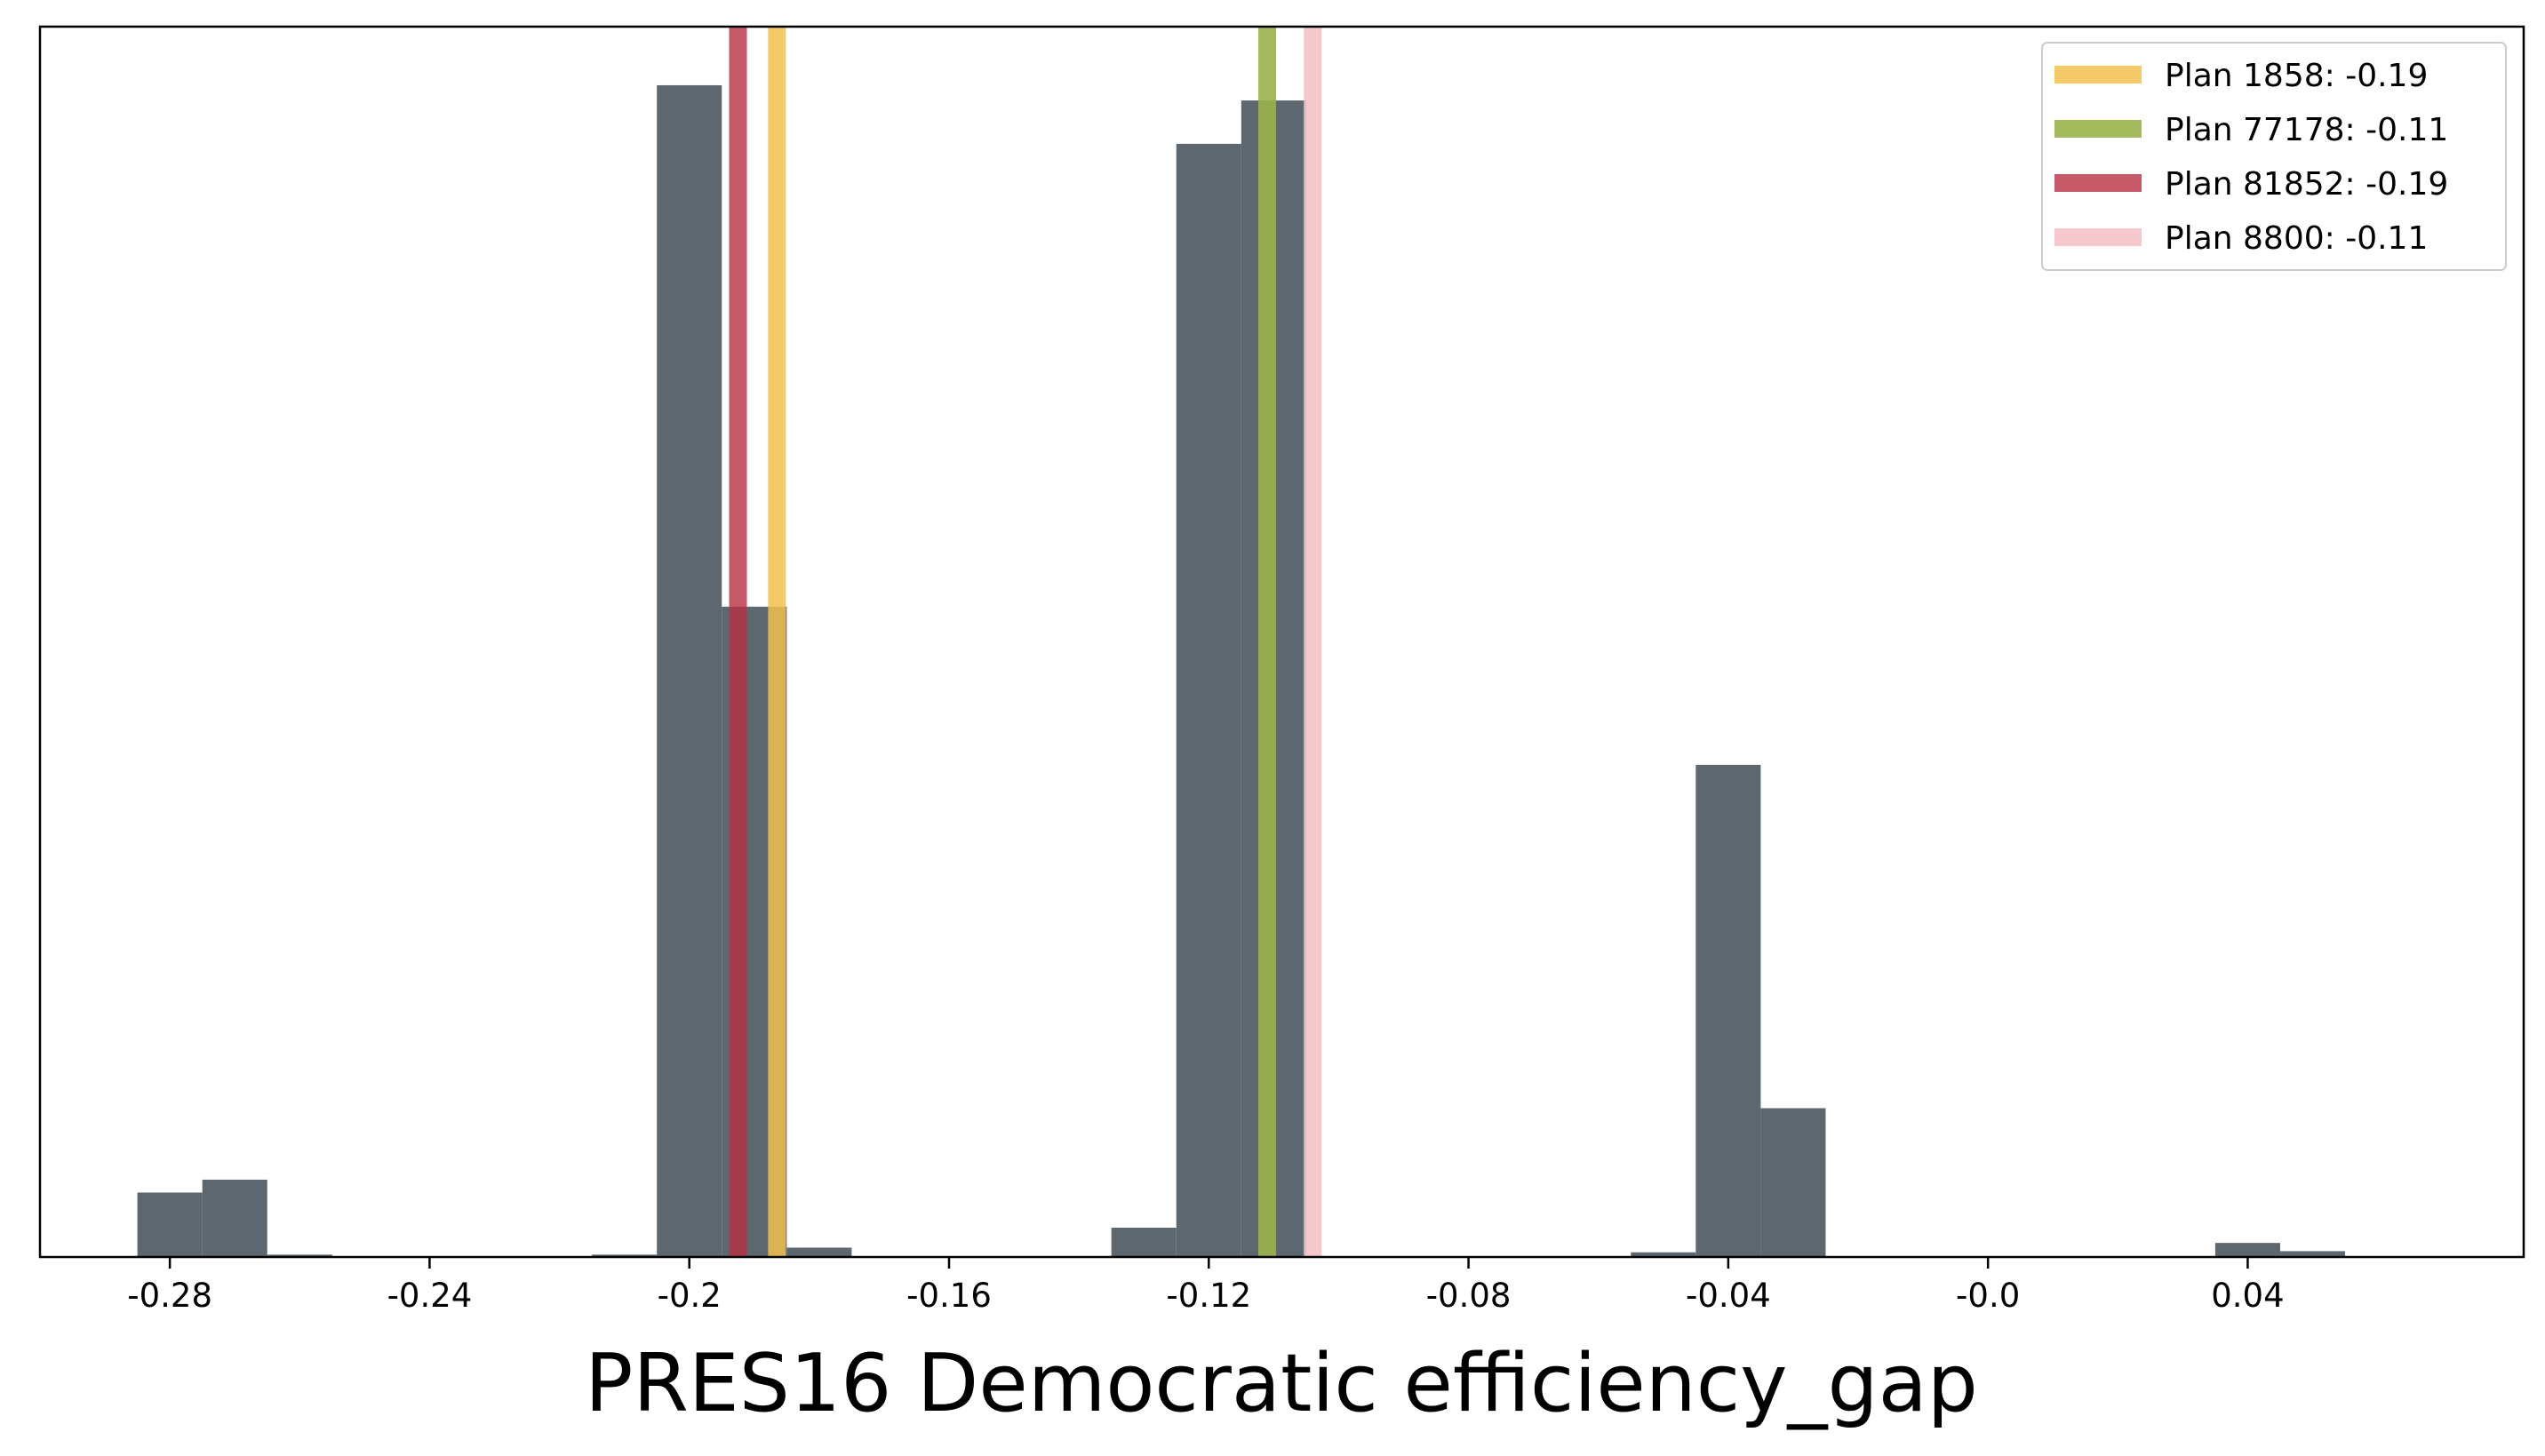 This screenshot has width=2545, height=1456. I want to click on x-tick-label-8: 0.04, so click(2247, 1296).